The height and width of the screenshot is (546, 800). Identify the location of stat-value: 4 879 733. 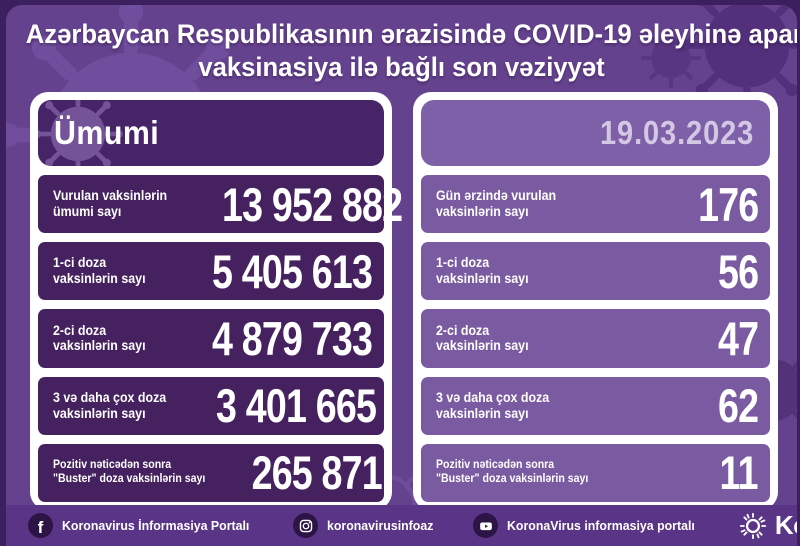
(292, 338).